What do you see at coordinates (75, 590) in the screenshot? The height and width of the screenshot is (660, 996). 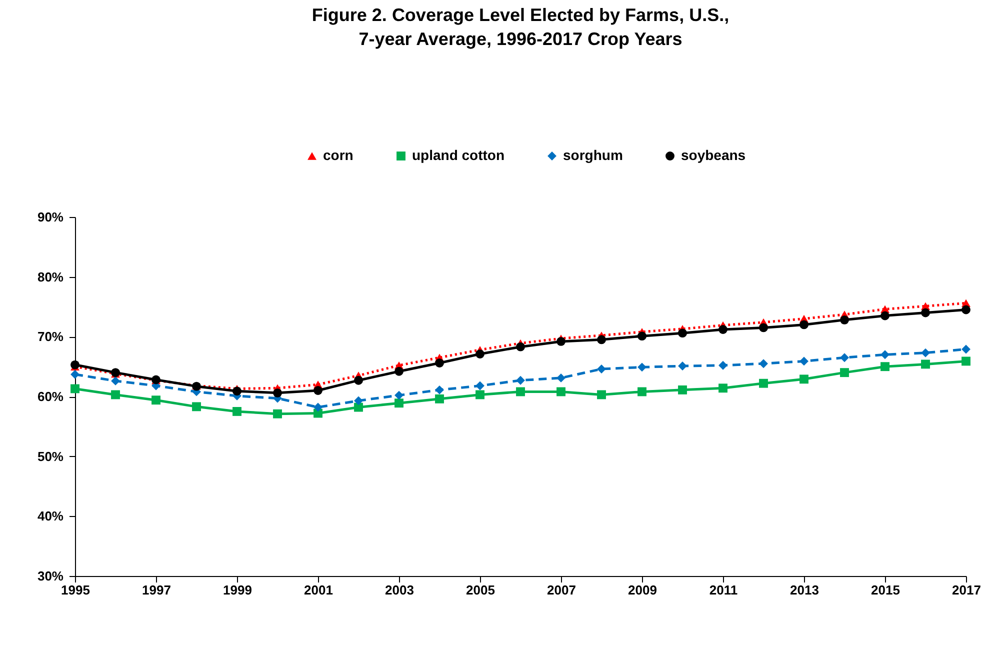 I see `x-tick-label: 1995` at bounding box center [75, 590].